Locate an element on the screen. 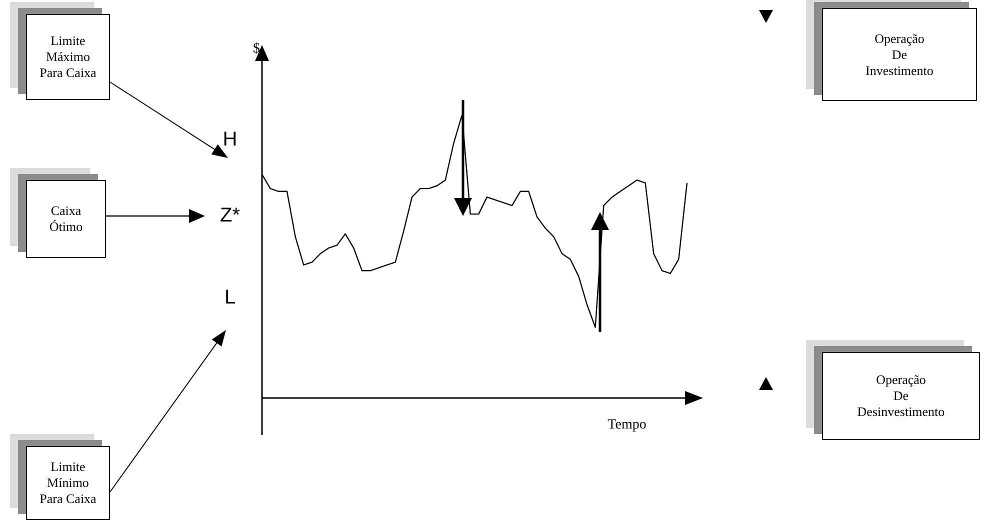  text: H is located at coordinates (230, 139).